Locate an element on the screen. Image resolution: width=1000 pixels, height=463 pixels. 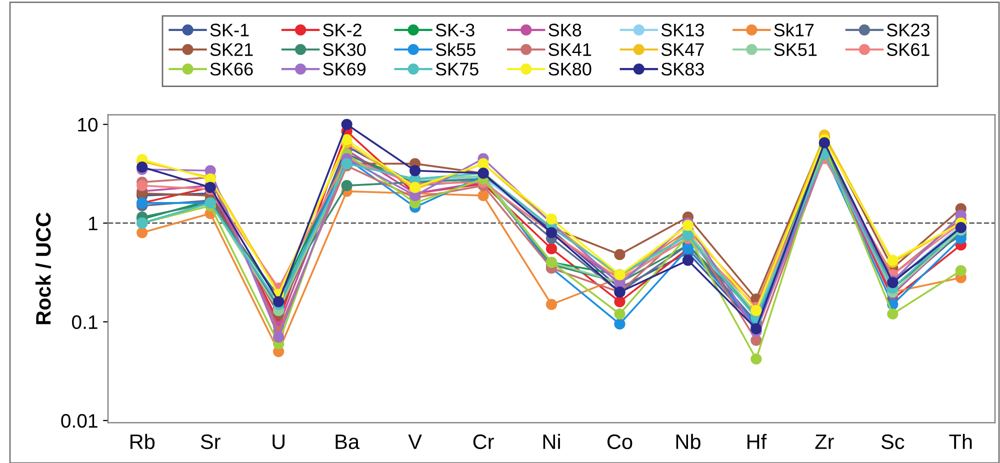
x-tick-label: Nb is located at coordinates (688, 442).